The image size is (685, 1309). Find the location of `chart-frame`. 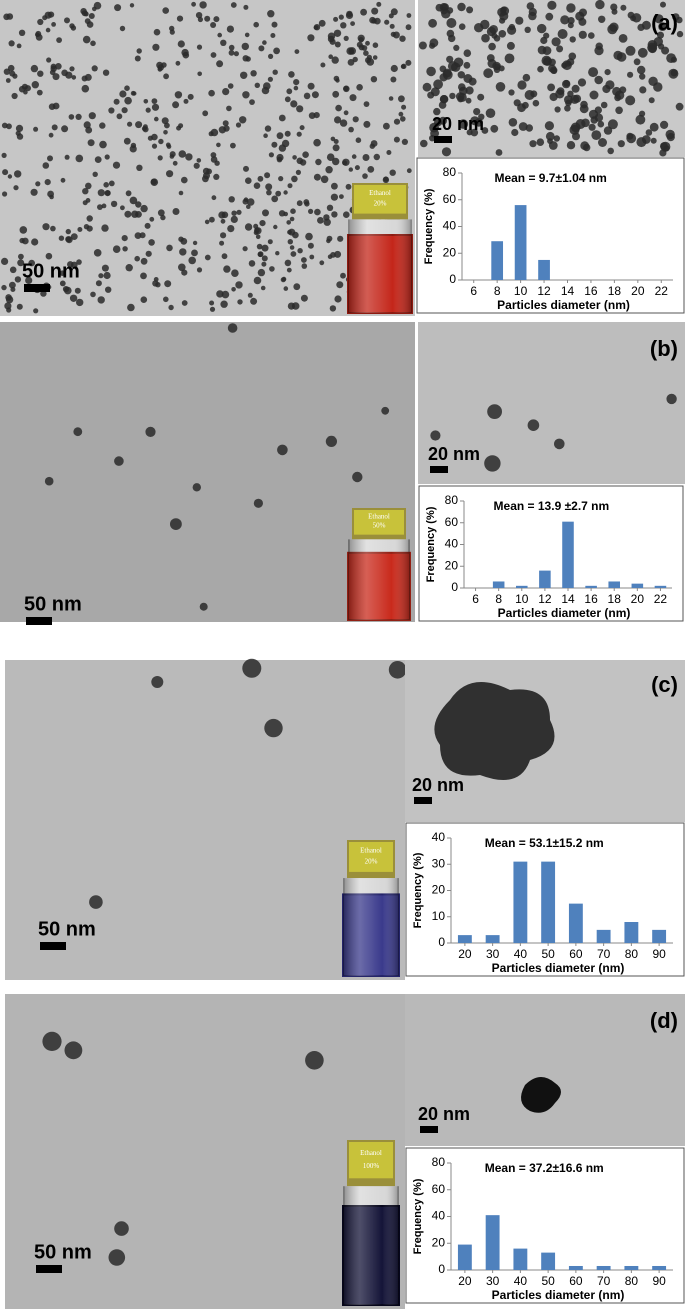

chart-frame is located at coordinates (551, 553).